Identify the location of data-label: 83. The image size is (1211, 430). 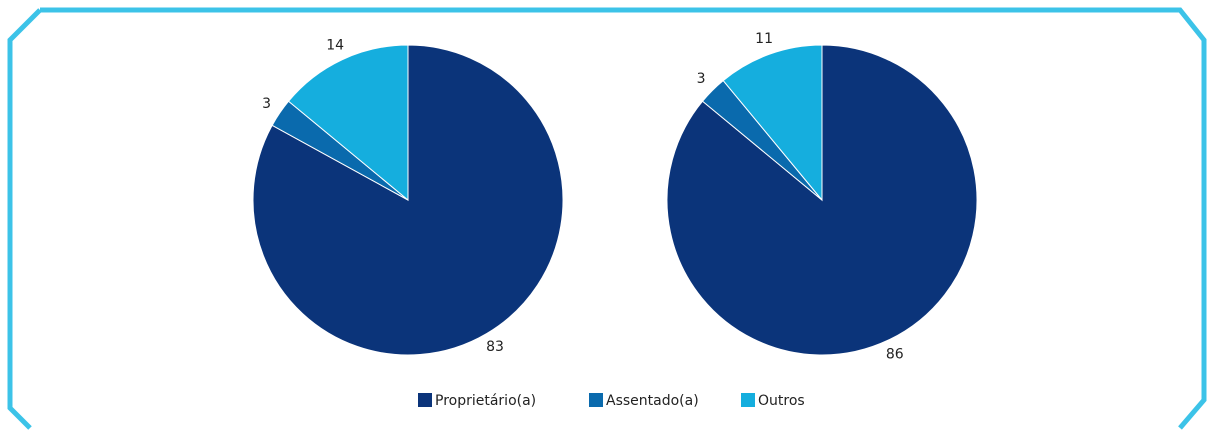
(495, 347).